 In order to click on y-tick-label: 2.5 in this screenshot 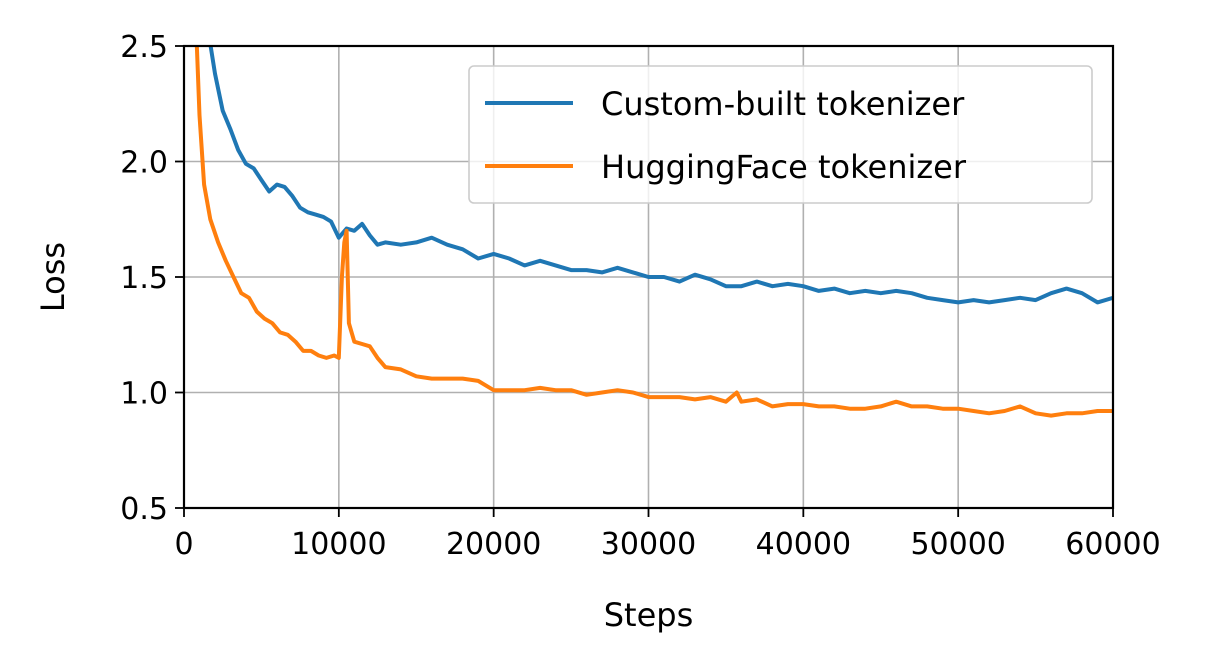, I will do `click(144, 47)`.